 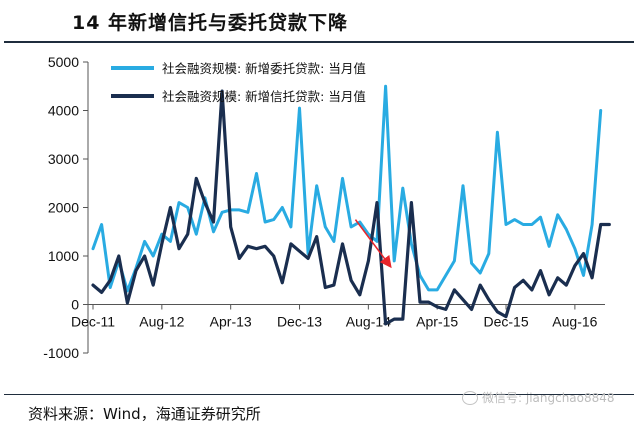 I want to click on x-tick-label: Dec-13, so click(x=299, y=322).